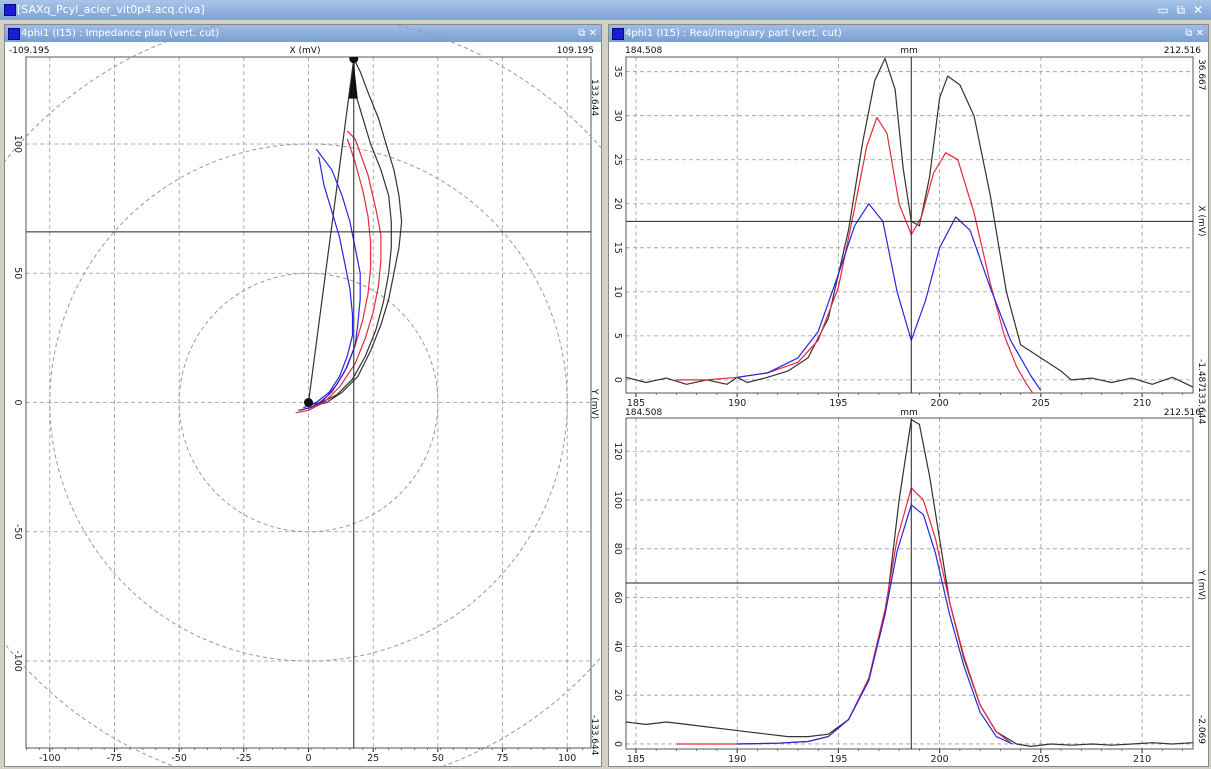 The height and width of the screenshot is (769, 1211). What do you see at coordinates (17, 532) in the screenshot?
I see `left_pane-y-tick-label: -50` at bounding box center [17, 532].